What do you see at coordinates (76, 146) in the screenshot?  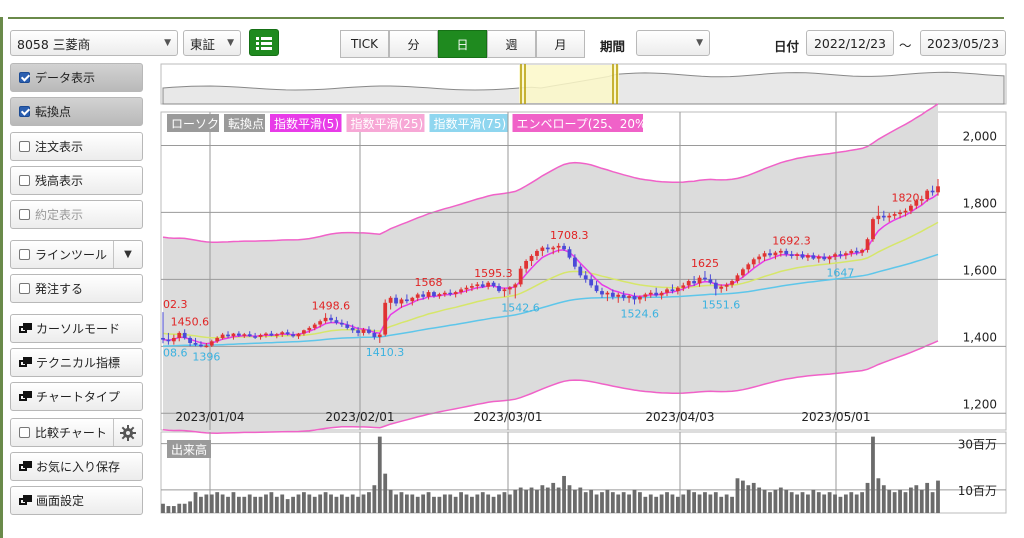 I see `sidebar-item-2: 注文表示` at bounding box center [76, 146].